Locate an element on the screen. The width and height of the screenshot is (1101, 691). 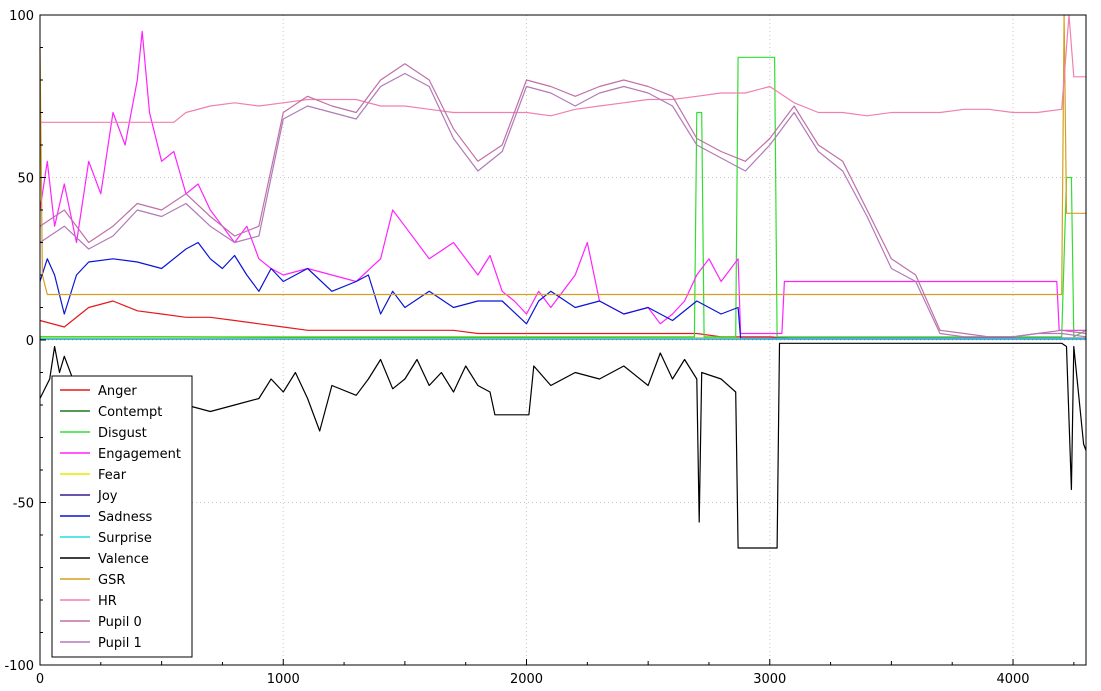
legend-label: Anger is located at coordinates (117, 391).